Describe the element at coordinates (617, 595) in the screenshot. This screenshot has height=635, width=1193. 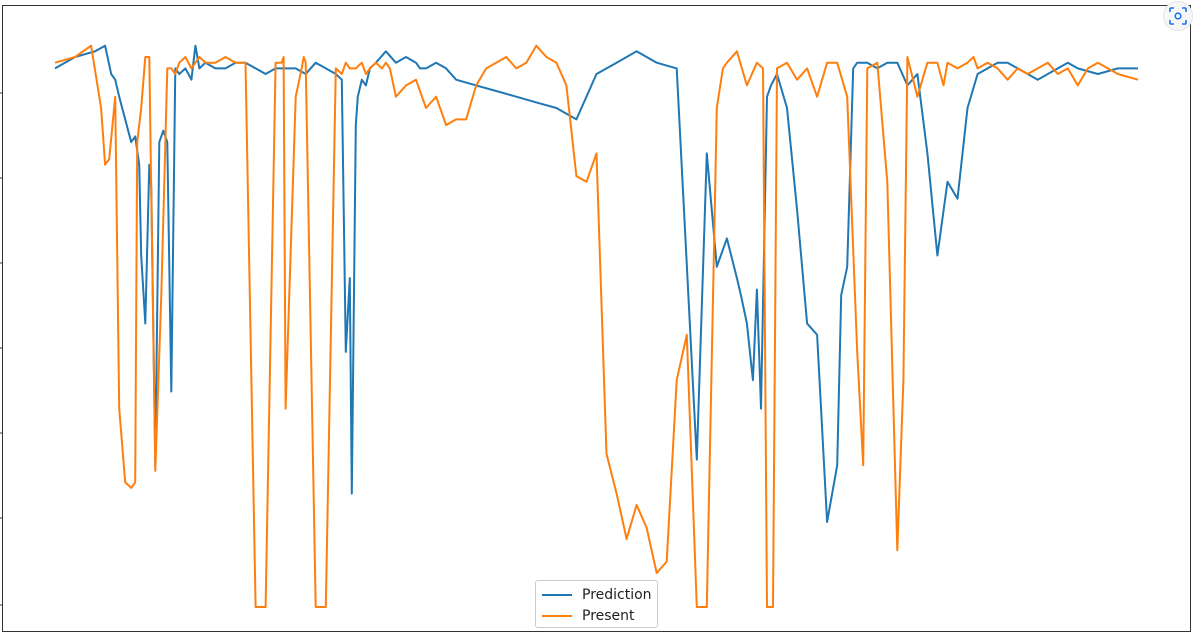
I see `legend-label-prediction: Prediction` at that location.